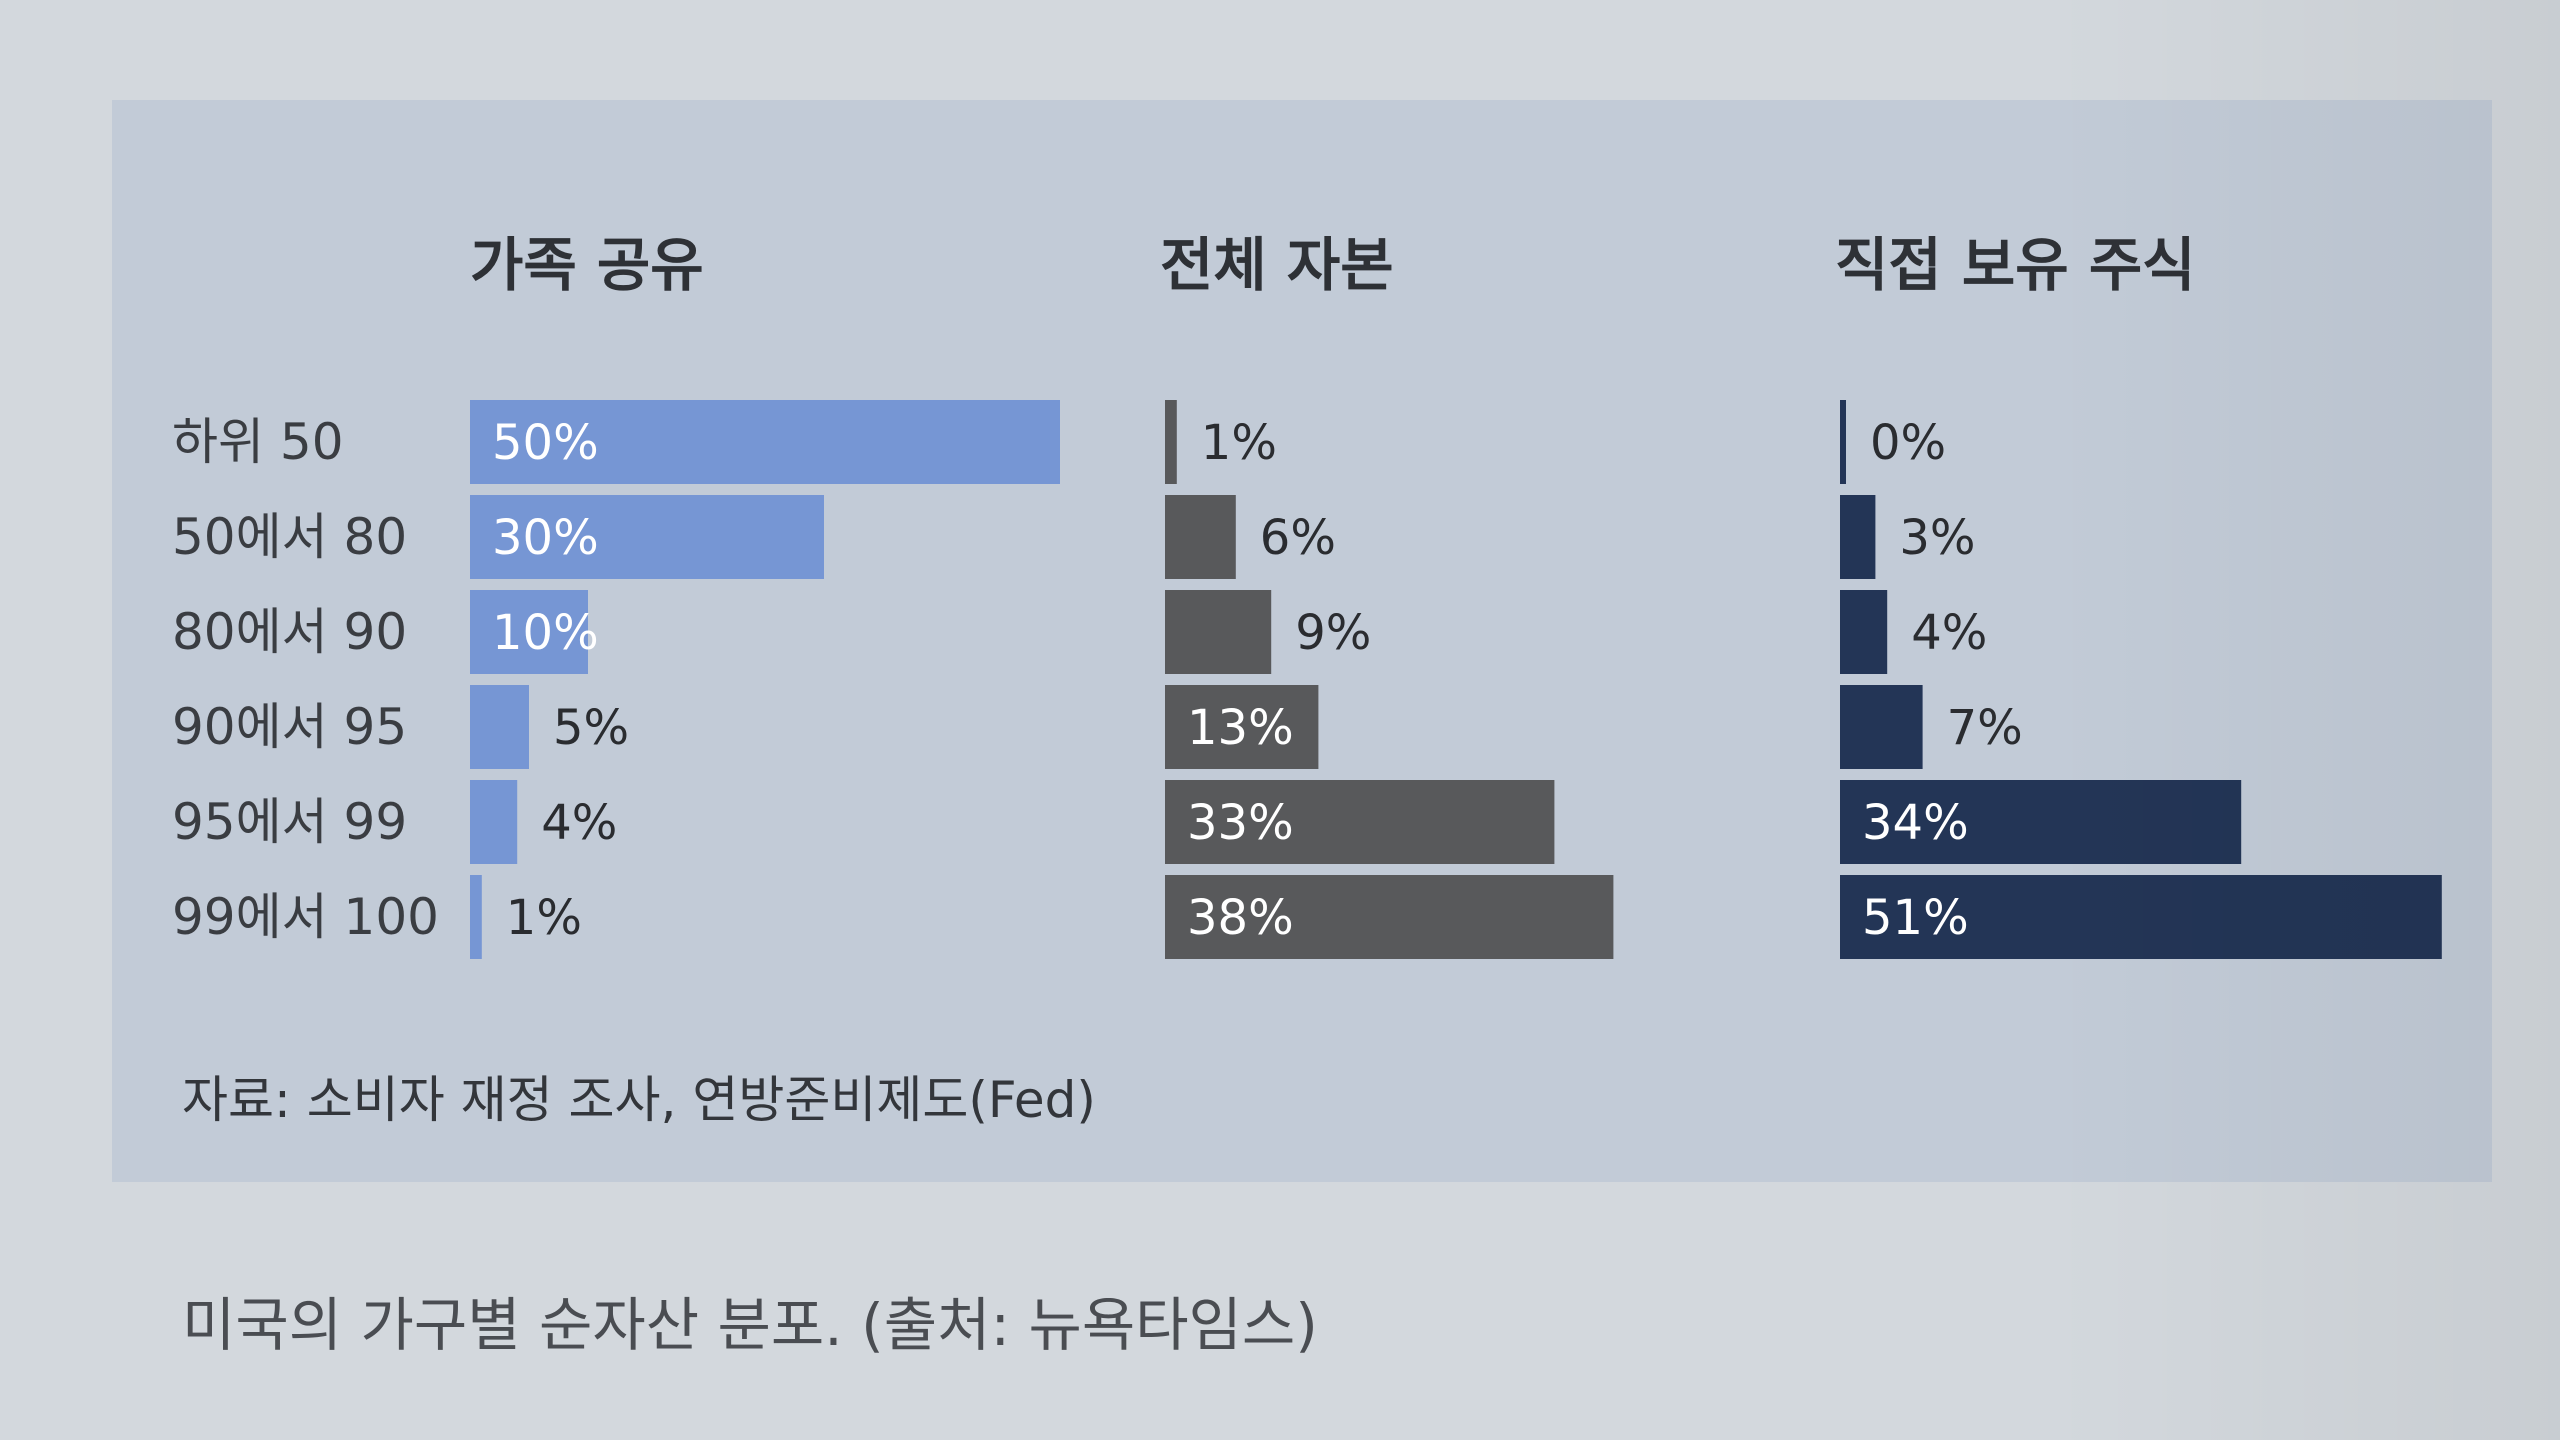  I want to click on panel-title: 직접 보유 주식, so click(2015, 265).